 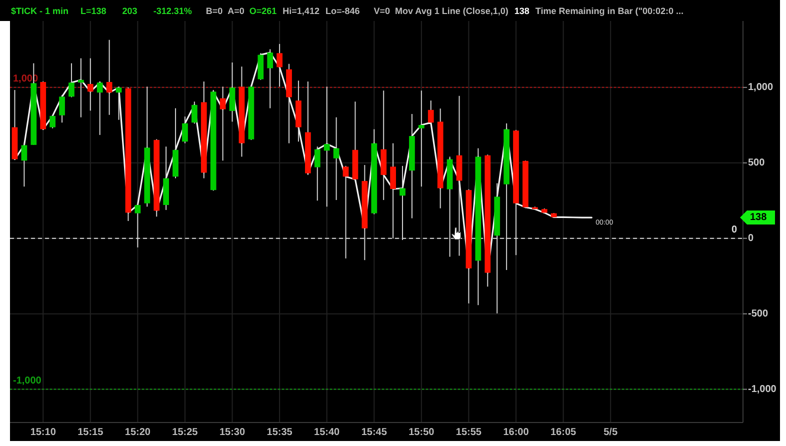 What do you see at coordinates (93, 11) in the screenshot?
I see `text: L=138` at bounding box center [93, 11].